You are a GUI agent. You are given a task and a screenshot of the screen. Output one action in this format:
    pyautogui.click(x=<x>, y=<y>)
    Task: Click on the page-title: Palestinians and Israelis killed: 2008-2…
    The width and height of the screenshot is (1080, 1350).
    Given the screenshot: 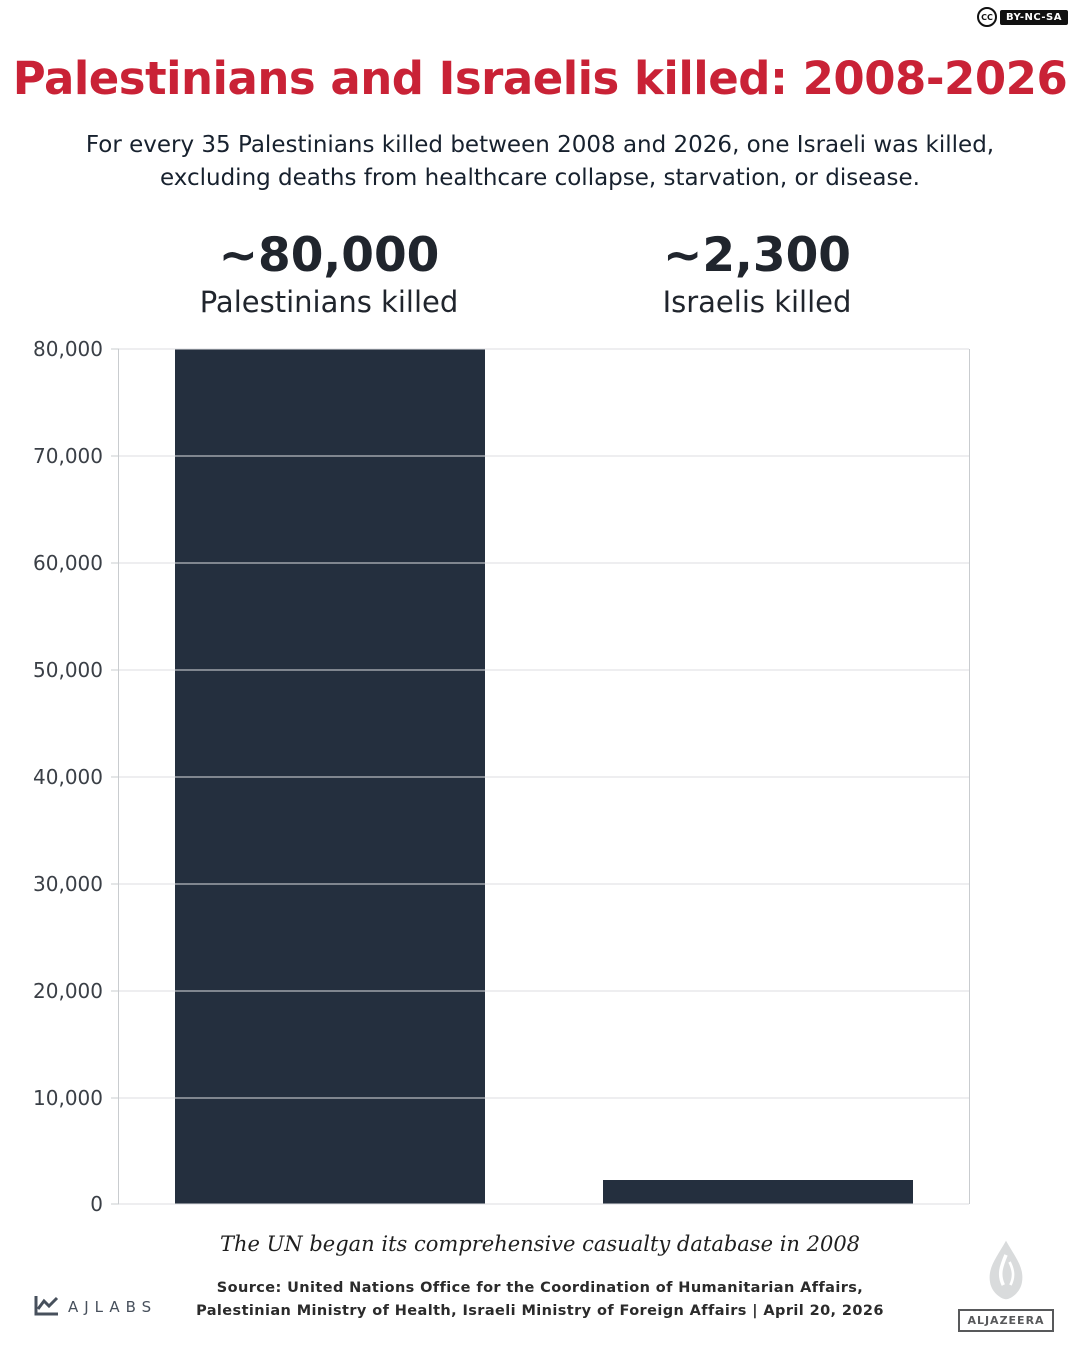 What is the action you would take?
    pyautogui.click(x=540, y=78)
    